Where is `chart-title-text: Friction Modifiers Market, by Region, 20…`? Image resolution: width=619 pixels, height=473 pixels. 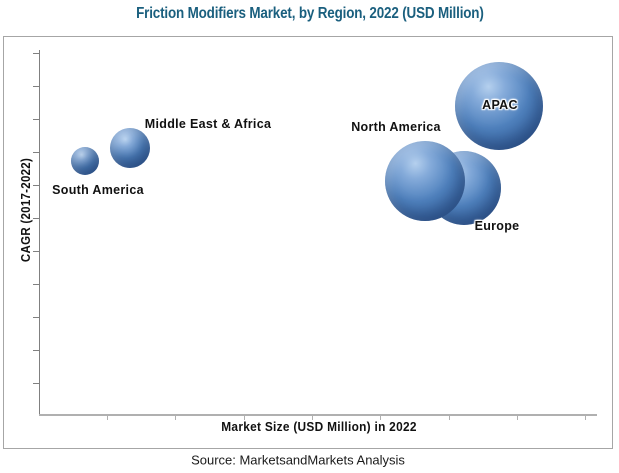 chart-title-text: Friction Modifiers Market, by Region, 20… is located at coordinates (309, 13).